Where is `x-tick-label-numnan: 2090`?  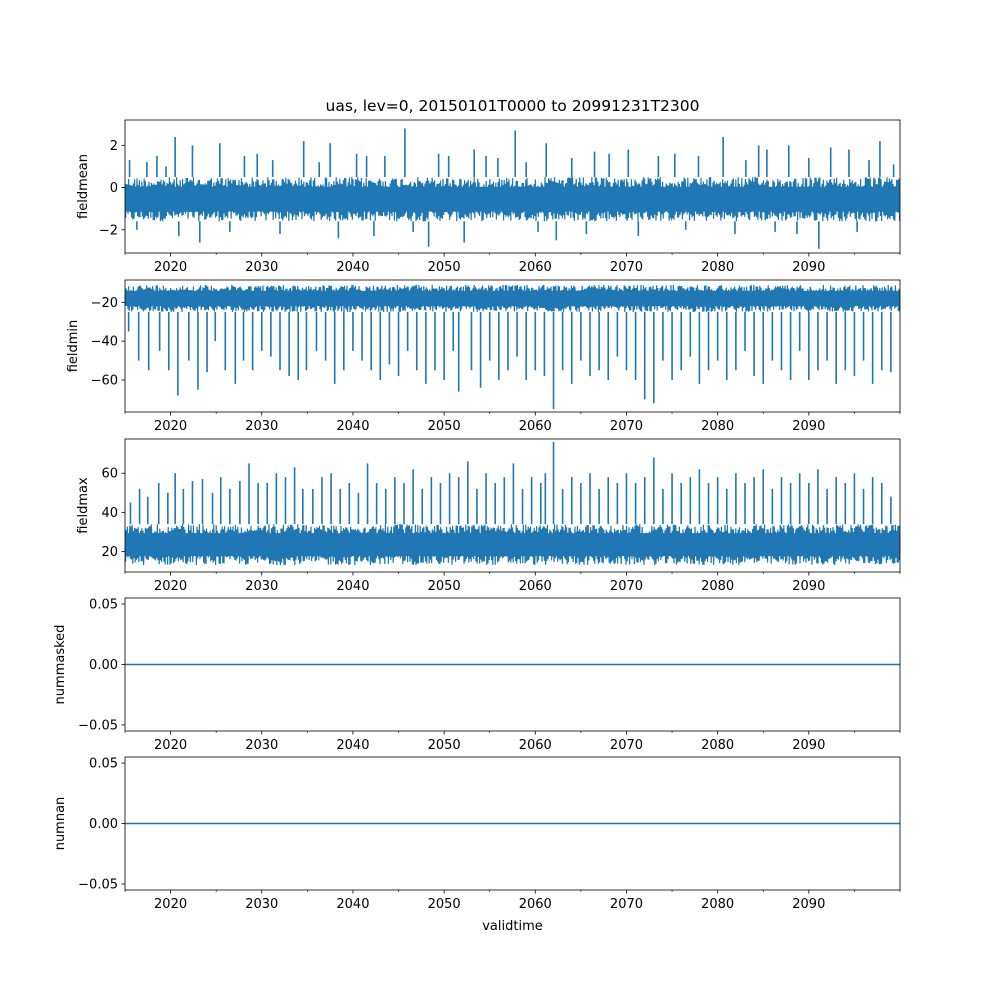
x-tick-label-numnan: 2090 is located at coordinates (808, 904).